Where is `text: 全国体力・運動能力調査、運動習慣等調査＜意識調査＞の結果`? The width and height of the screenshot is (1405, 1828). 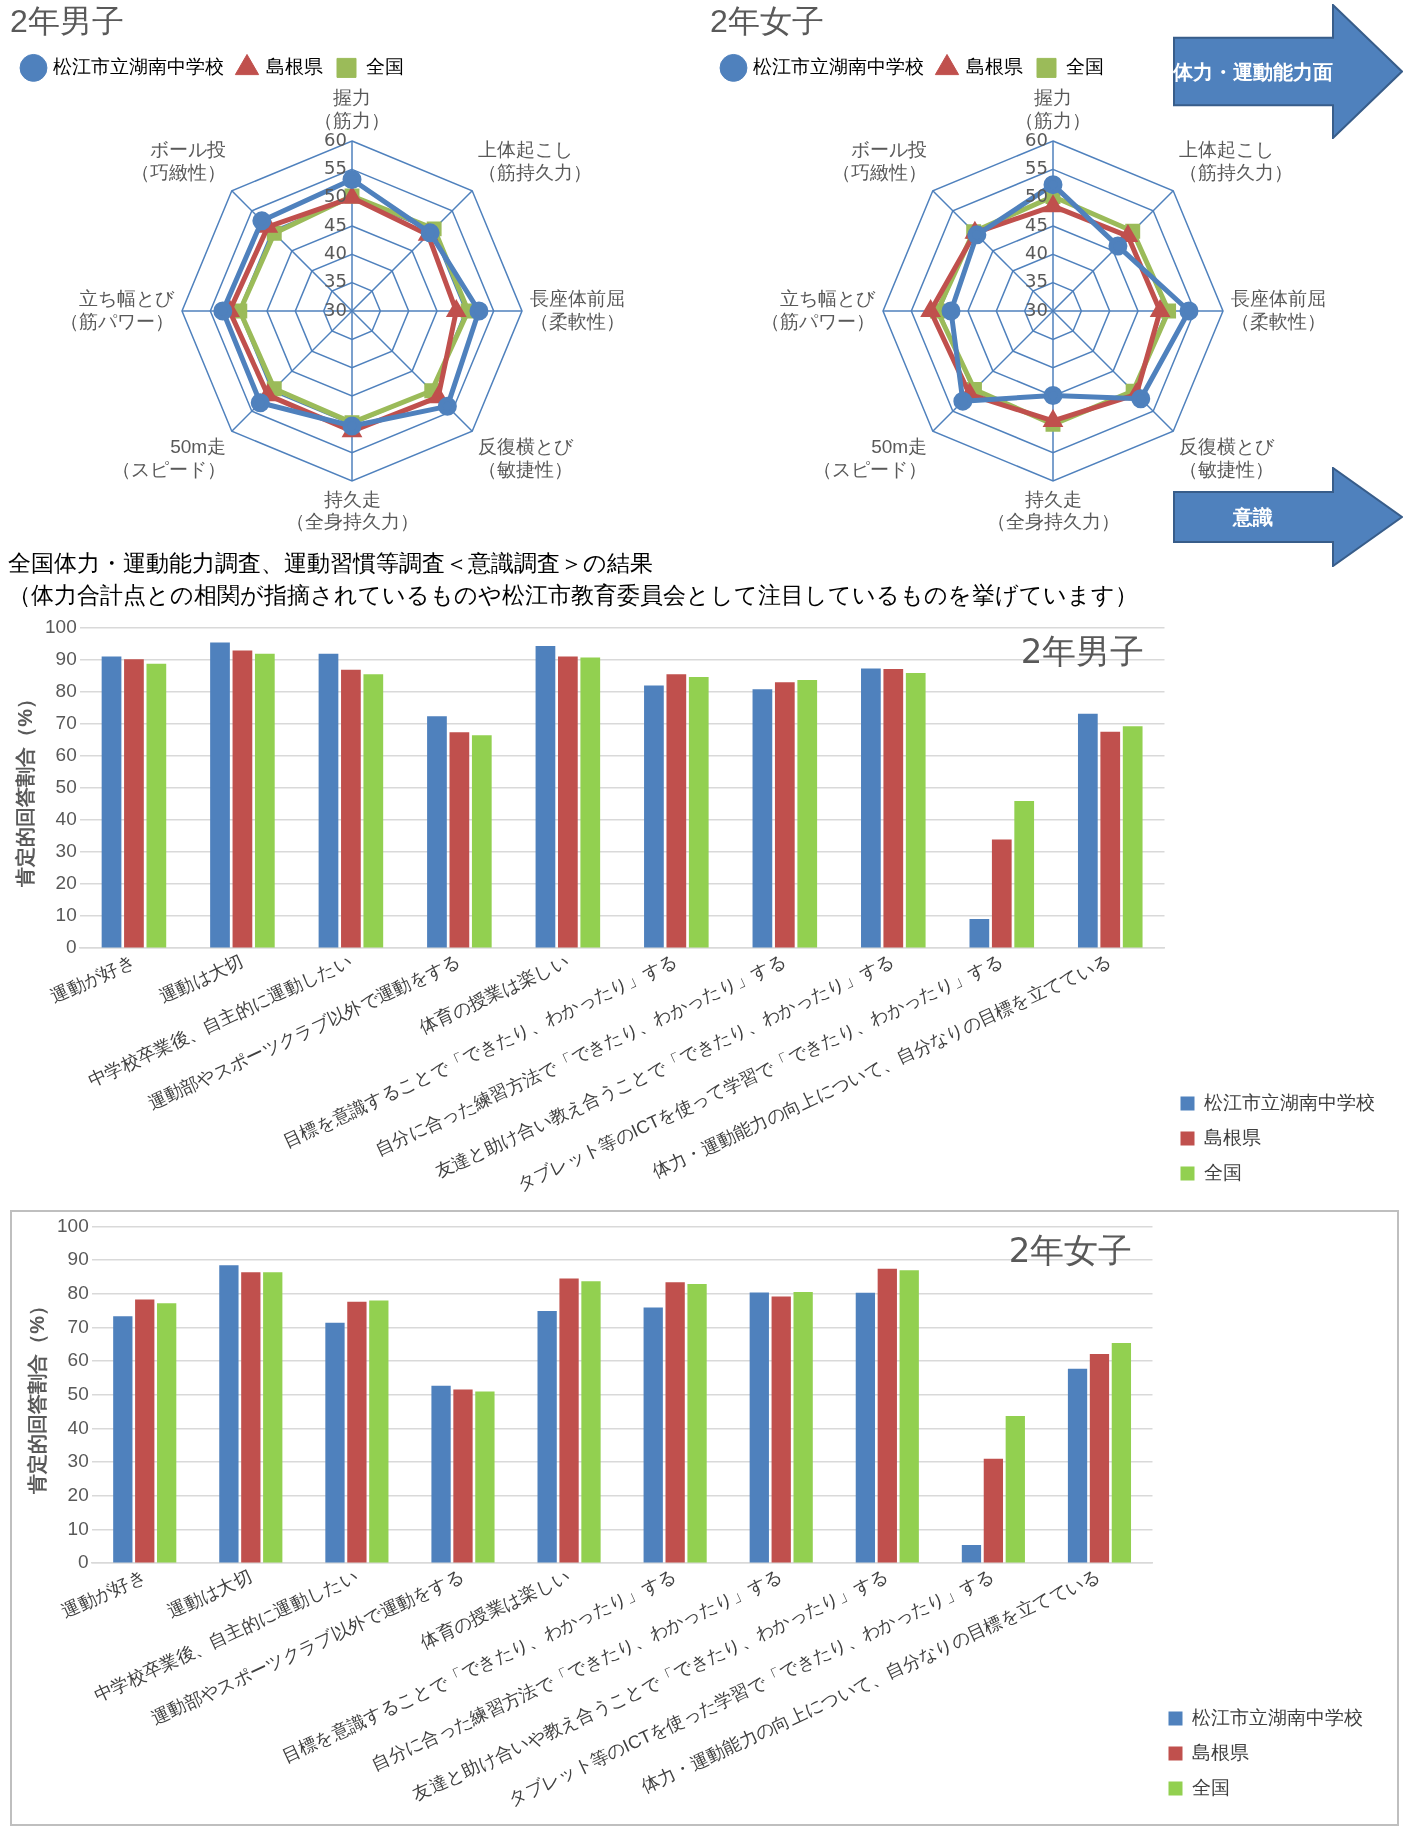 text: 全国体力・運動能力調査、運動習慣等調査＜意識調査＞の結果 is located at coordinates (331, 563).